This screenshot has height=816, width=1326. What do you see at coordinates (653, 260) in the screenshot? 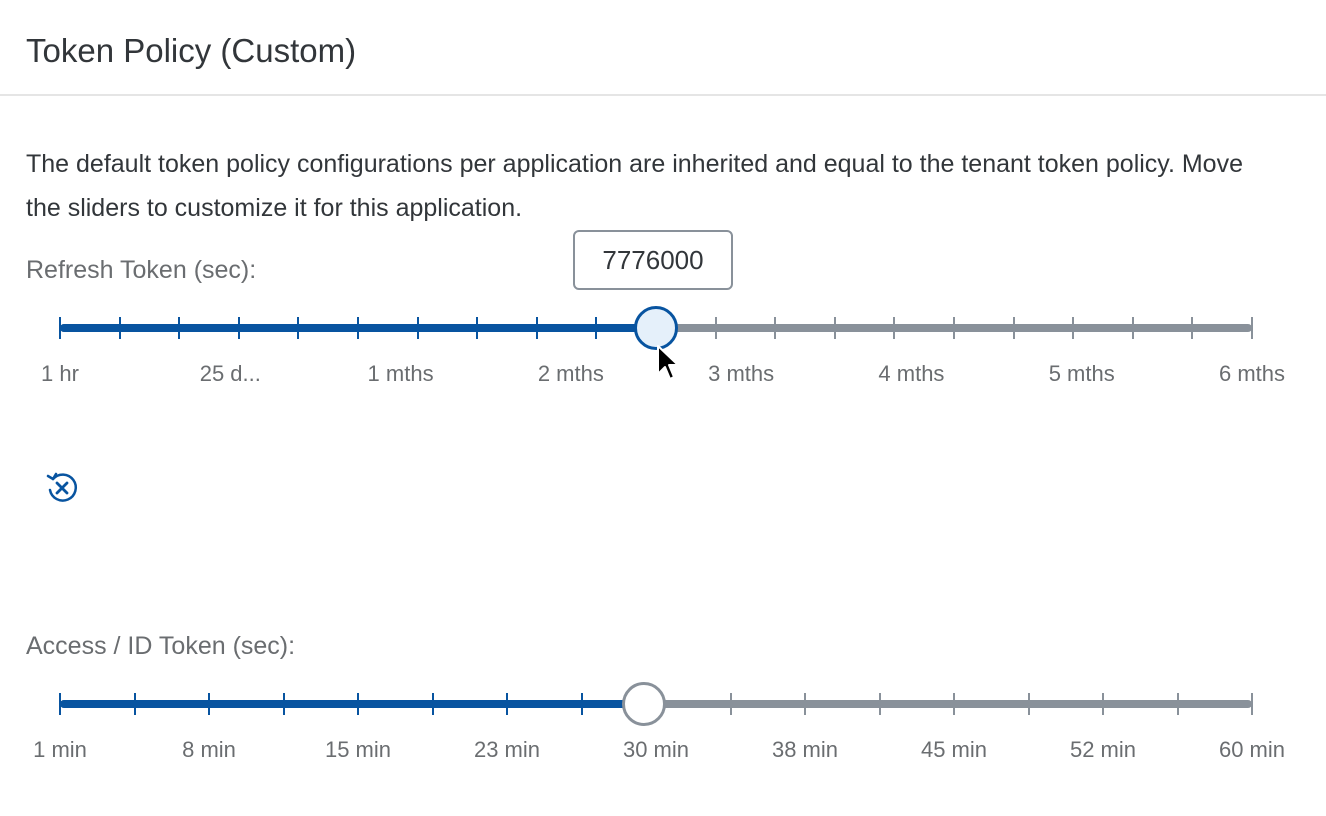
I see `refresh-token-value-input: 7776000` at bounding box center [653, 260].